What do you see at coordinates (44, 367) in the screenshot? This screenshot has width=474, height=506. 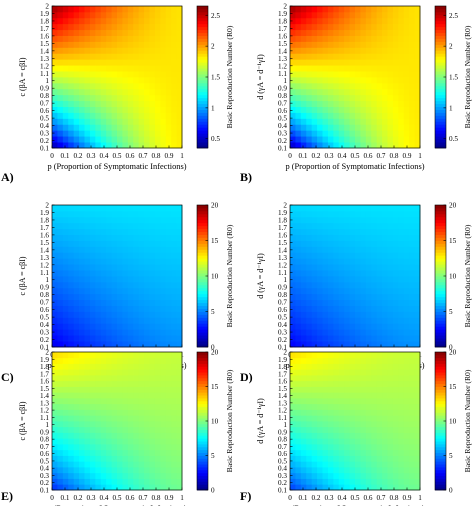 I see `y-tick-label: 1.8` at bounding box center [44, 367].